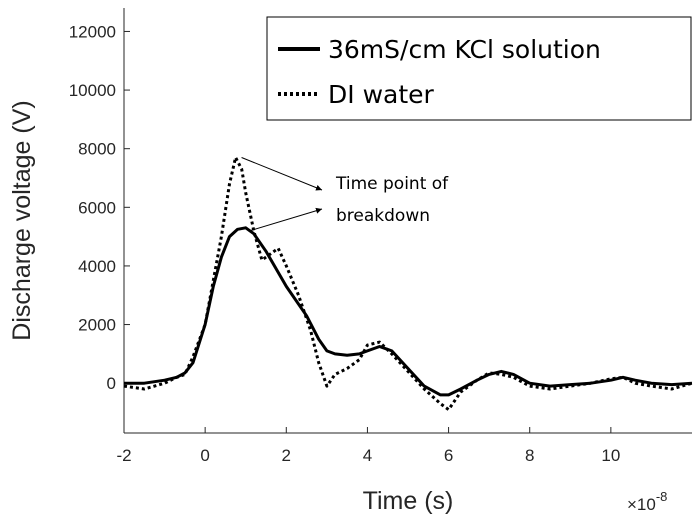  I want to click on legend-box, so click(479, 68).